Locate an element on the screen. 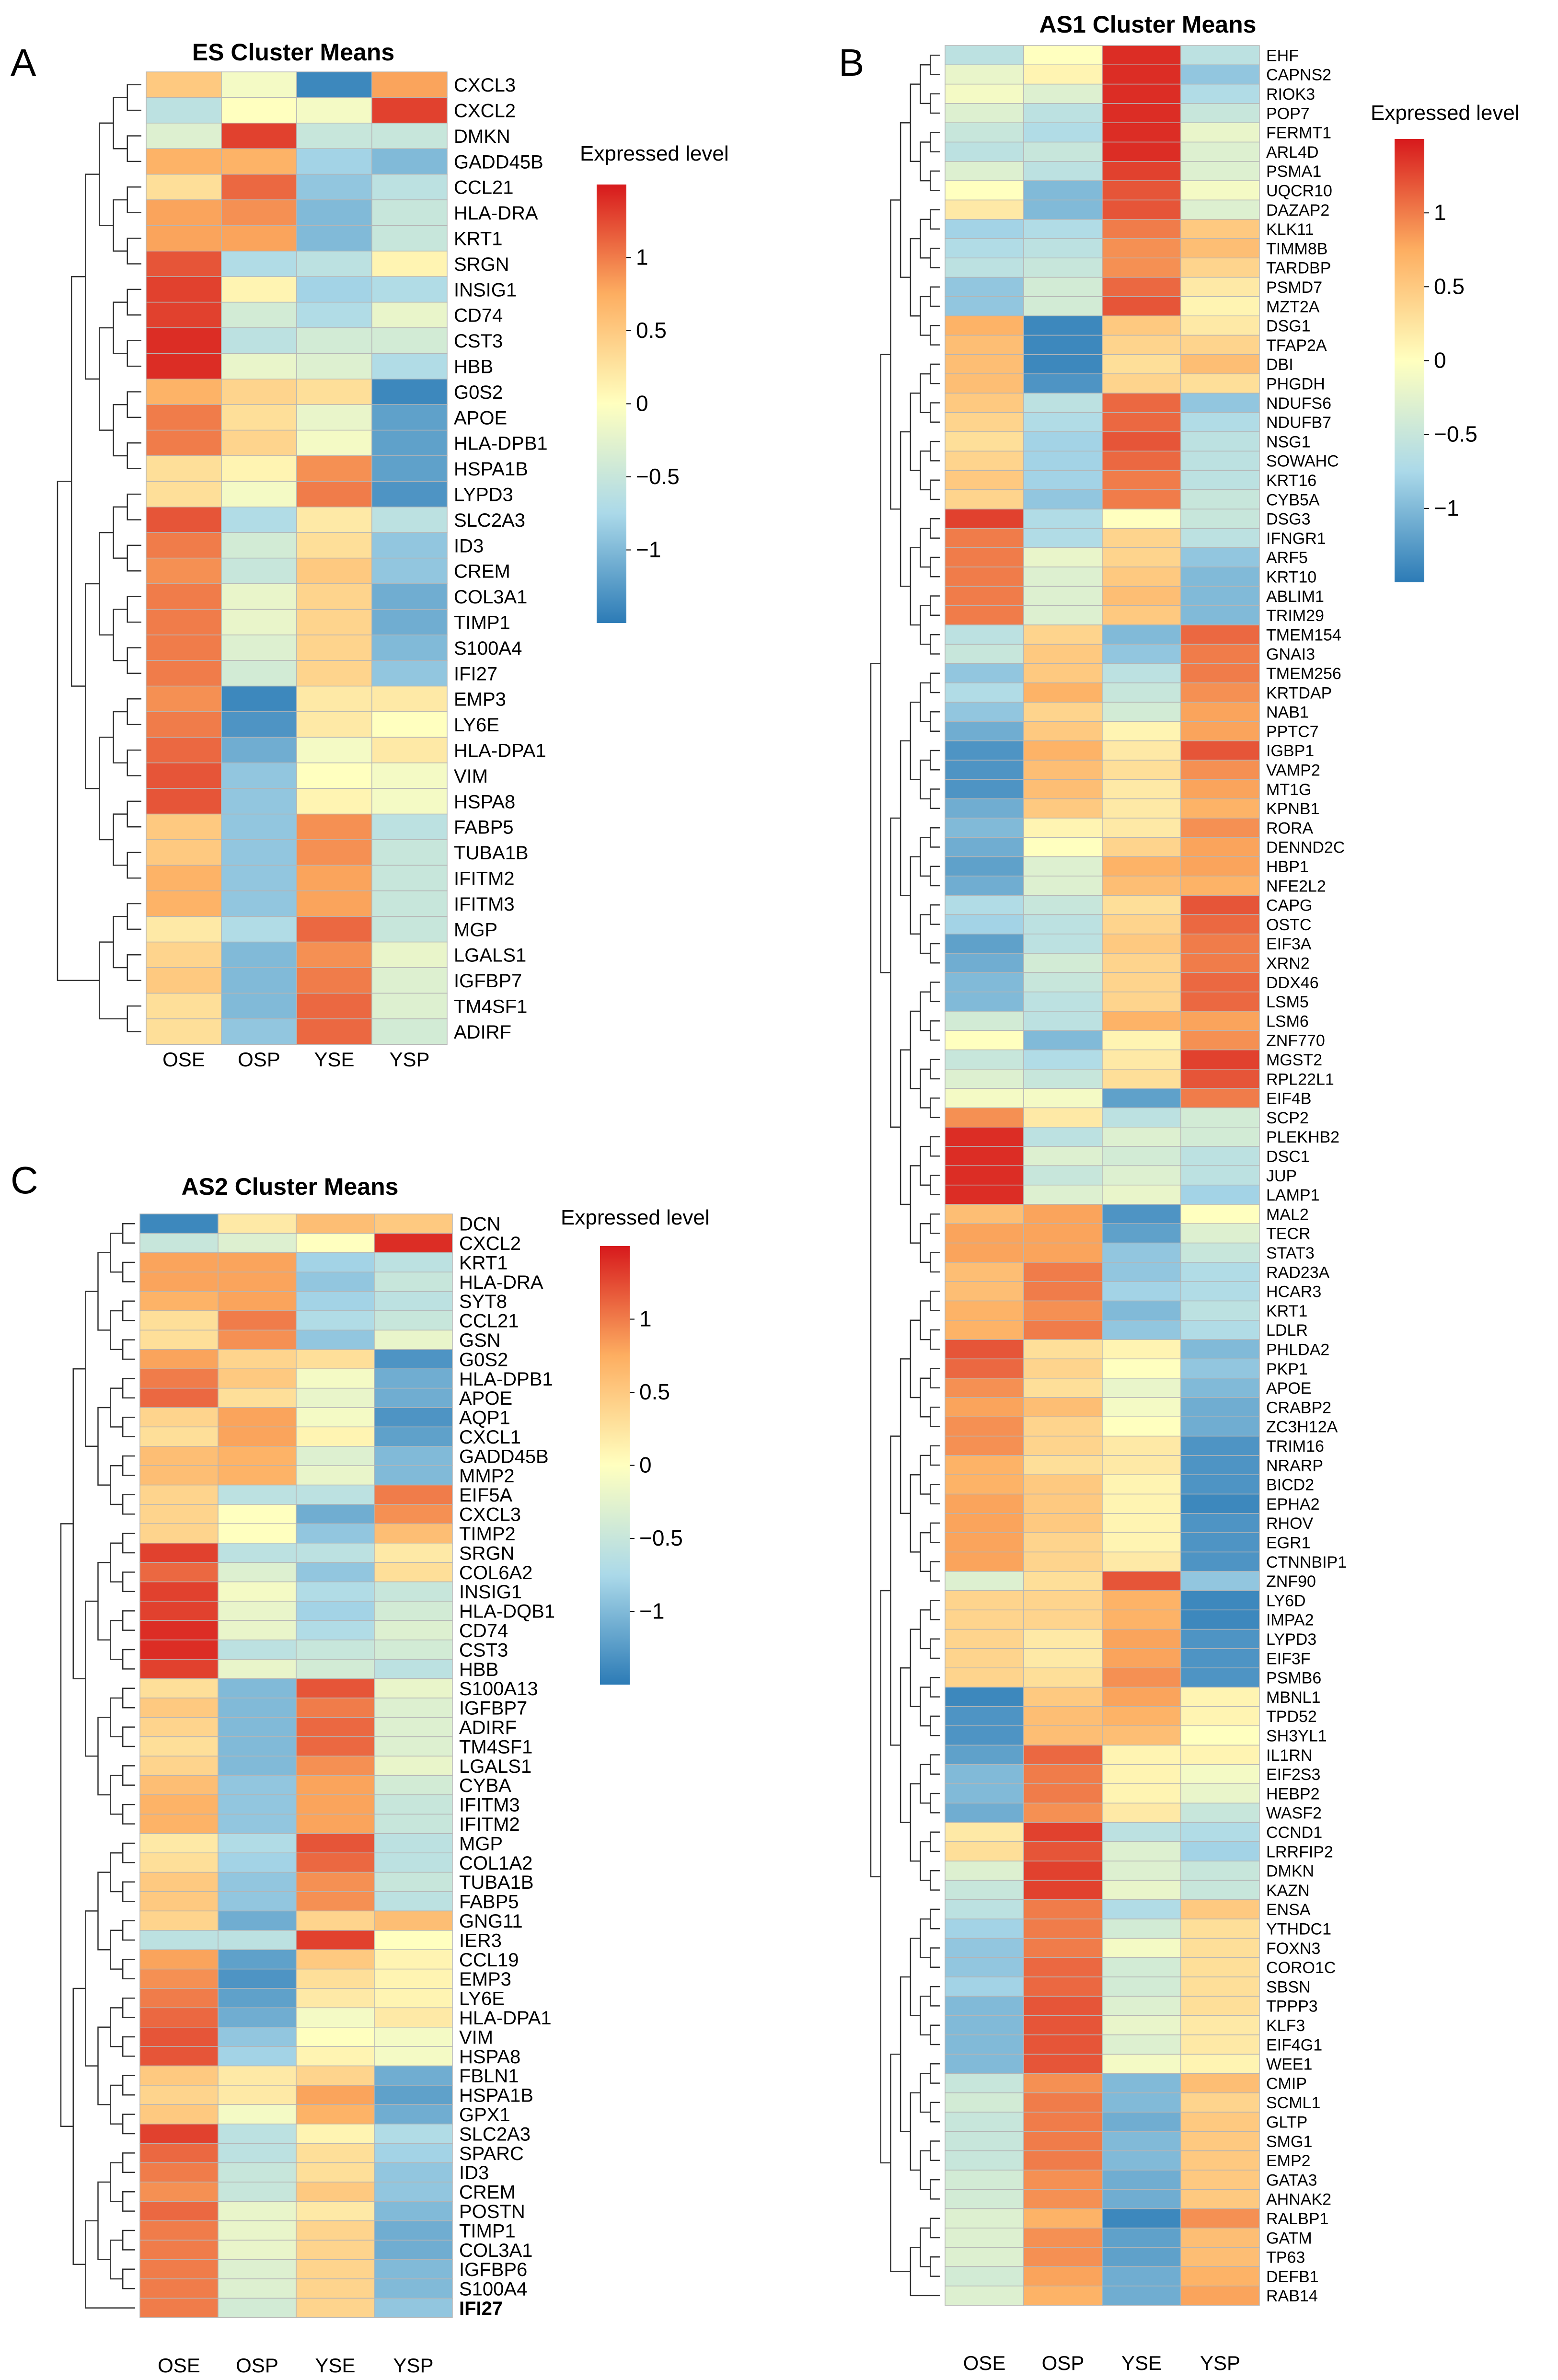 Image resolution: width=1558 pixels, height=2380 pixels. row-label: INSIG1 is located at coordinates (485, 289).